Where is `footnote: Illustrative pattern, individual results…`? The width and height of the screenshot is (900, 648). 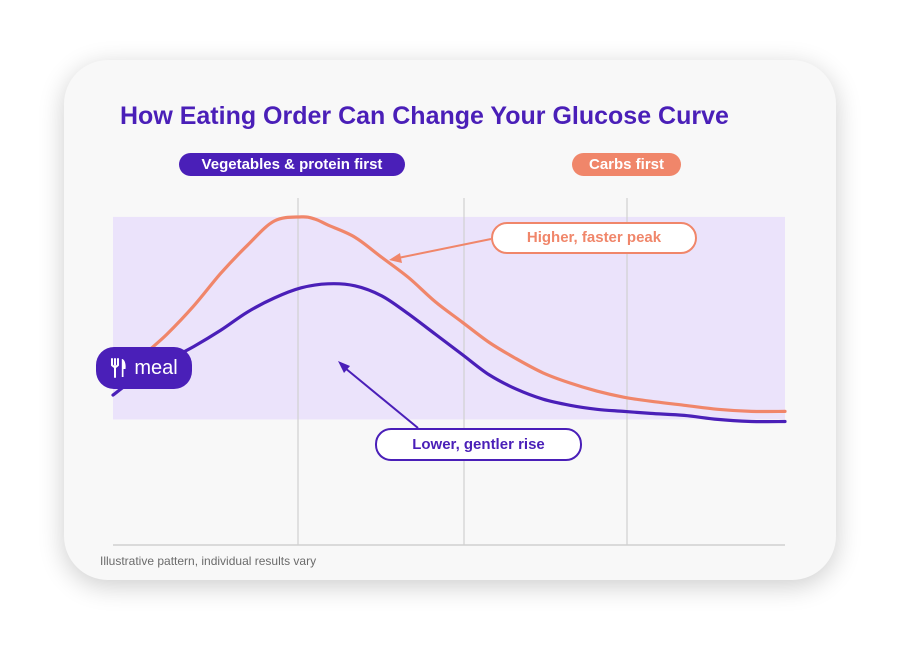
footnote: Illustrative pattern, individual results… is located at coordinates (208, 561).